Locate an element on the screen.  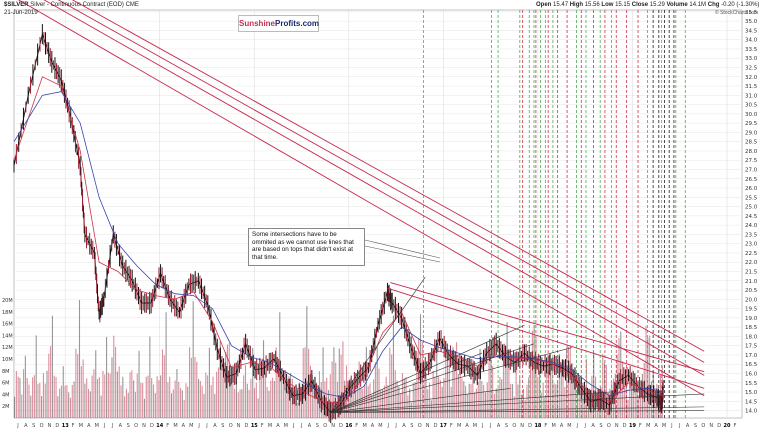
y-tick-label: 19.0 is located at coordinates (751, 319).